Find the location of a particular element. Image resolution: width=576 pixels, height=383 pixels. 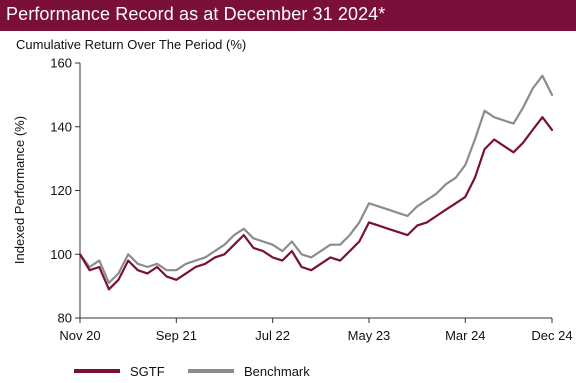

legend-item-sgtf: SGTF is located at coordinates (119, 371).